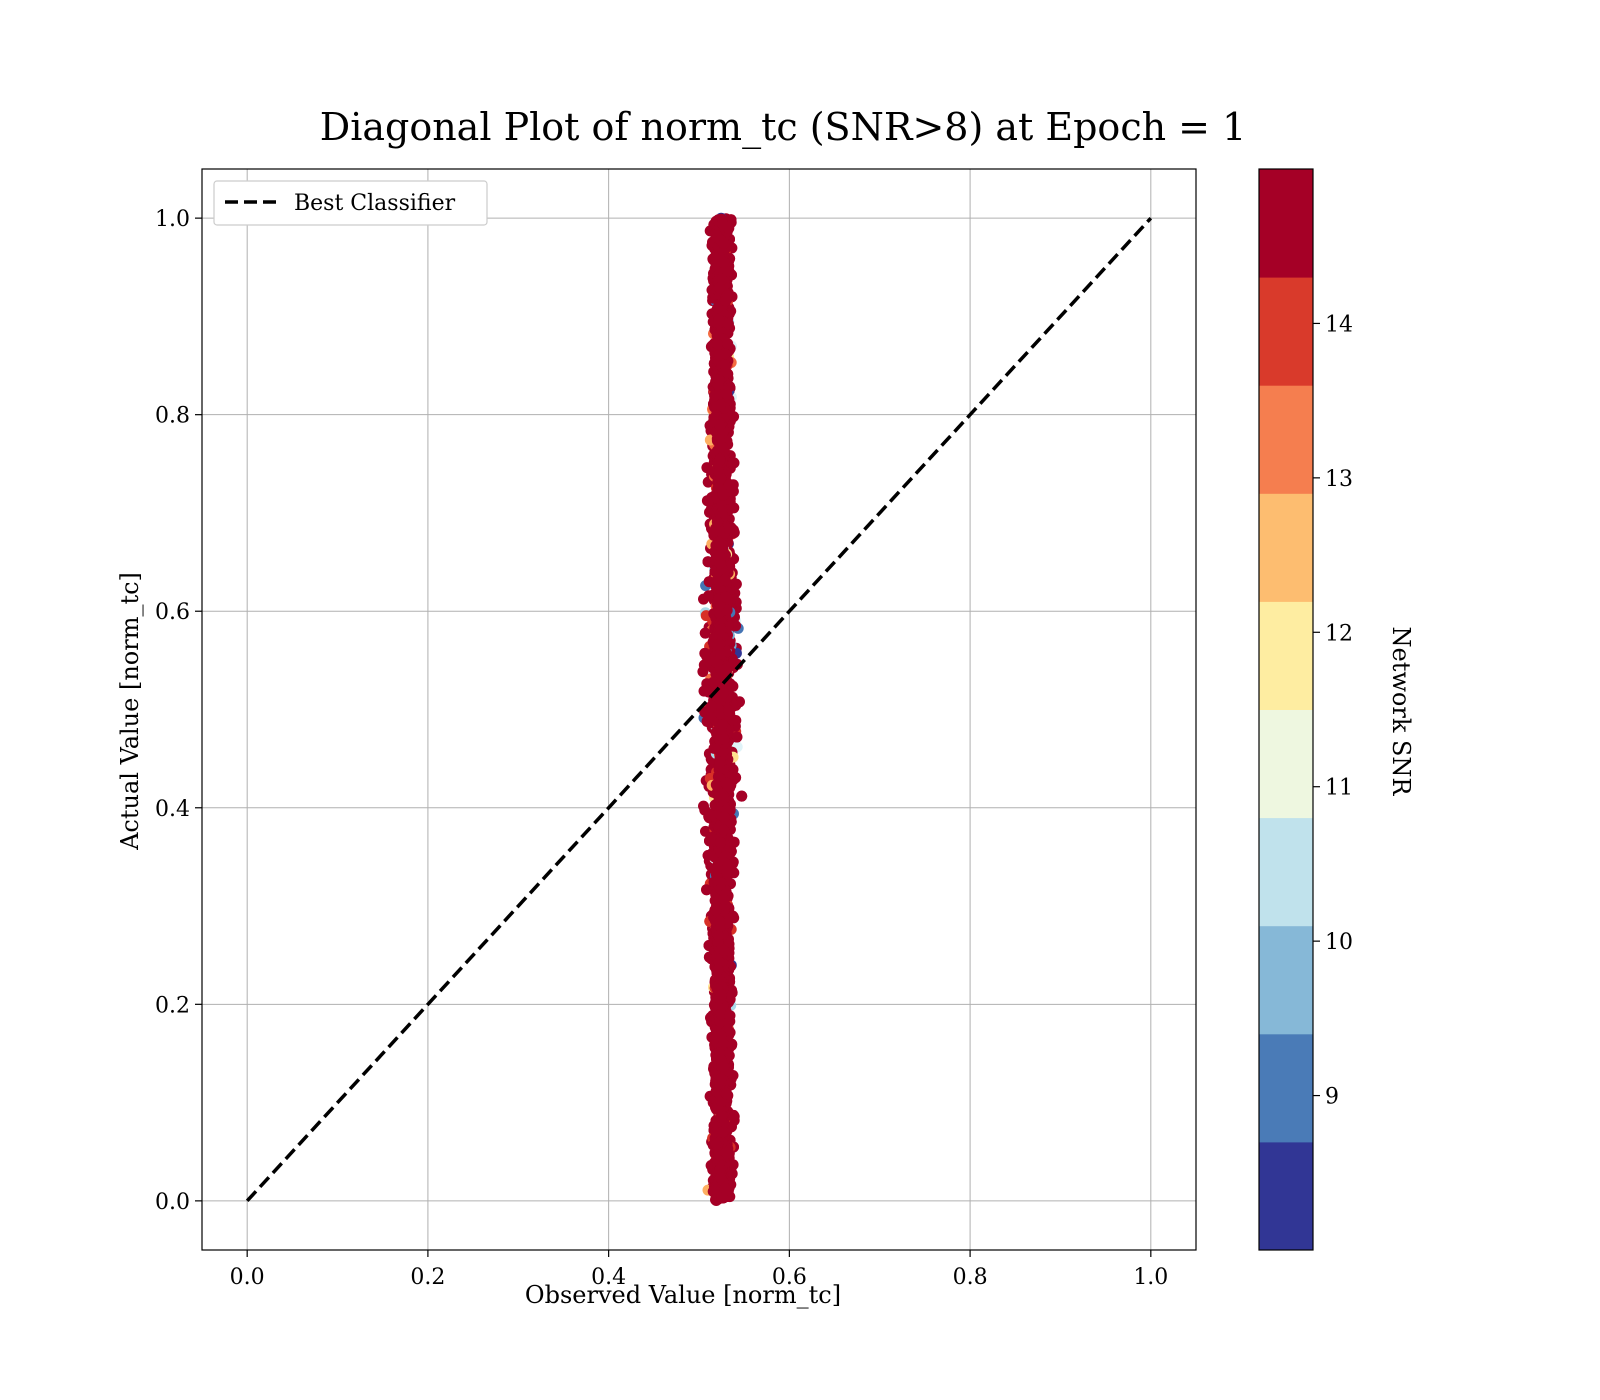  What do you see at coordinates (1339, 788) in the screenshot?
I see `colorbar-tick-label: 11` at bounding box center [1339, 788].